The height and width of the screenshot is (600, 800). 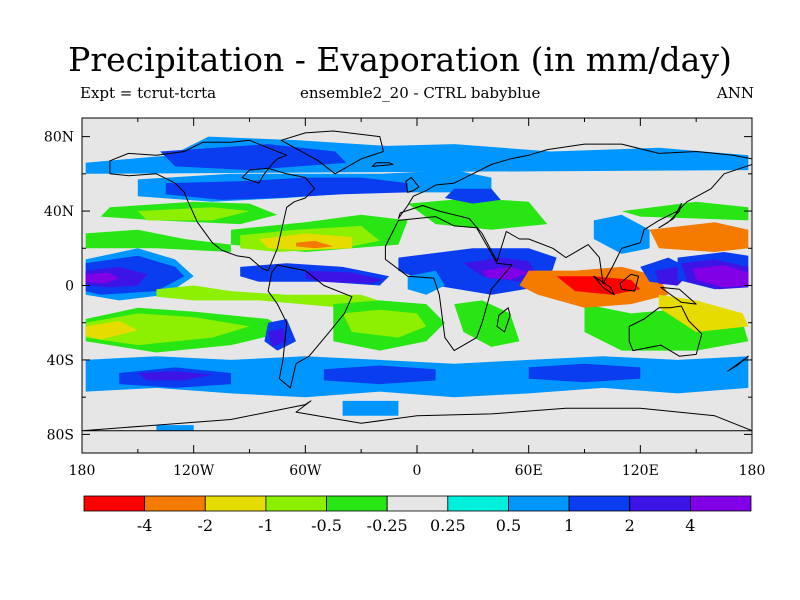 What do you see at coordinates (82, 471) in the screenshot?
I see `x-tick-label-0: 180` at bounding box center [82, 471].